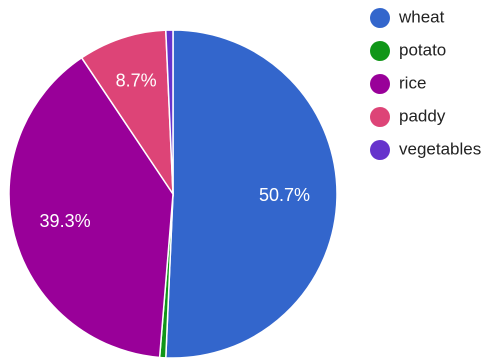 This screenshot has height=363, width=503. What do you see at coordinates (127, 113) in the screenshot?
I see `pie-slice-paddy` at bounding box center [127, 113].